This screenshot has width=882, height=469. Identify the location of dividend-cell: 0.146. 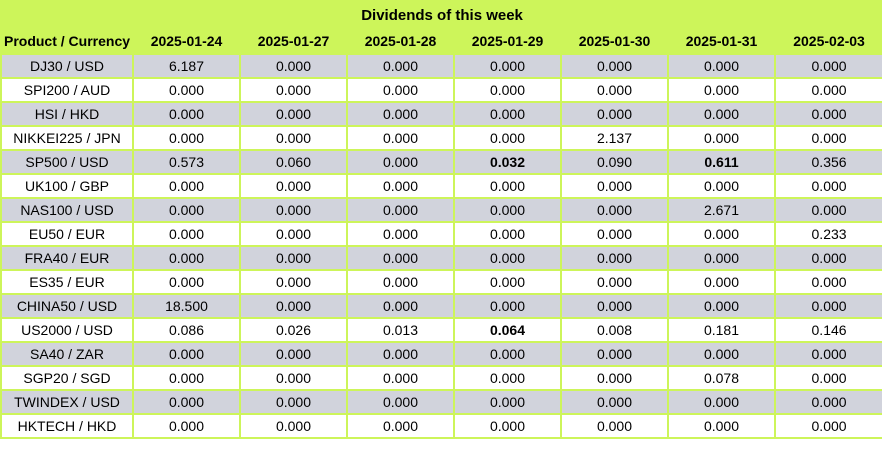
(827, 330).